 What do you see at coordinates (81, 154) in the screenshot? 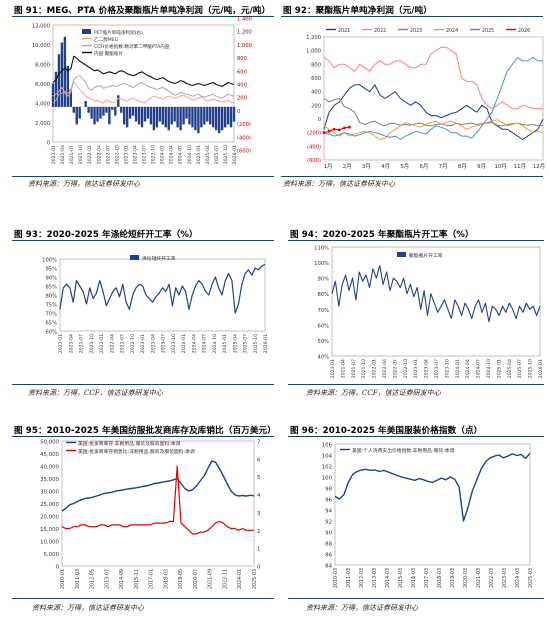
I see `x-tick-label: 2021-10` at bounding box center [81, 154].